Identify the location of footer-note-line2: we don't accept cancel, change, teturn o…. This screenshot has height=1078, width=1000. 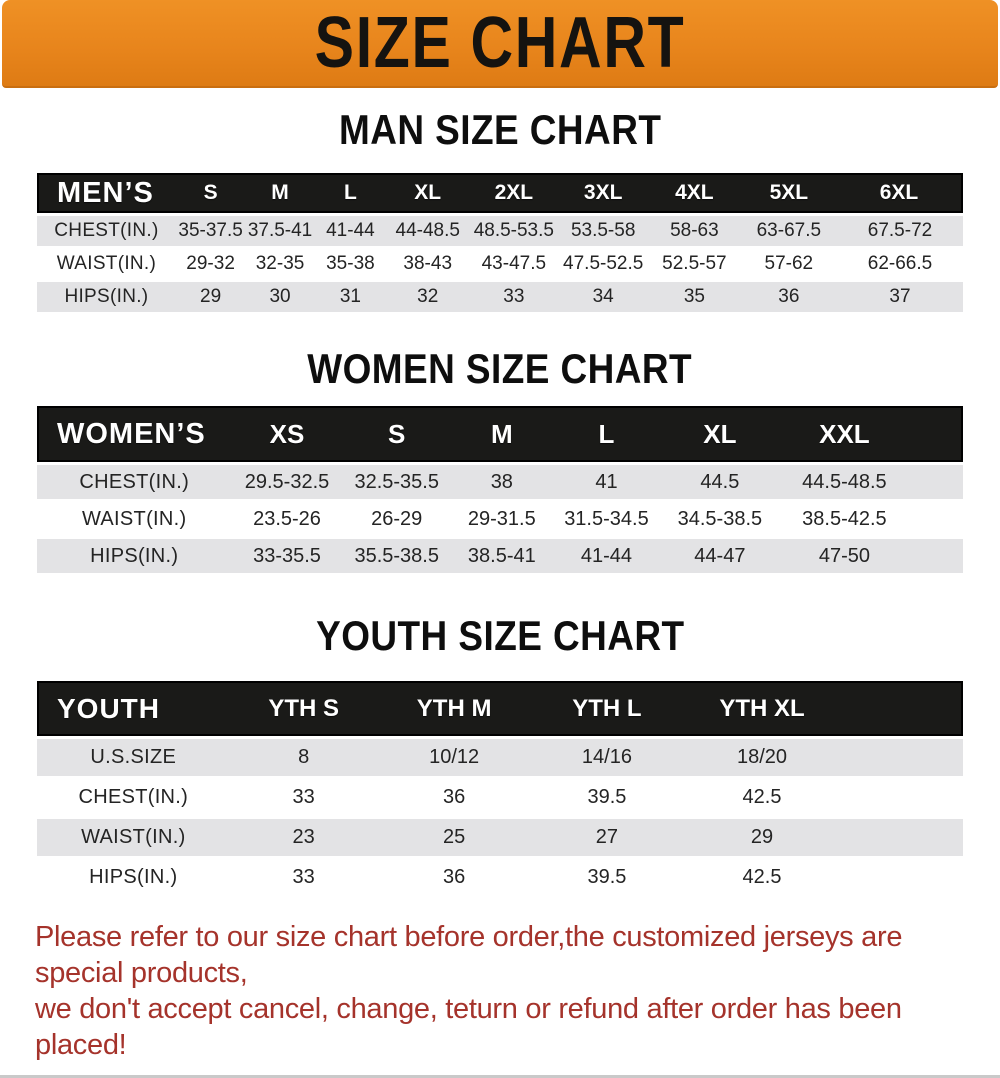
(468, 1027).